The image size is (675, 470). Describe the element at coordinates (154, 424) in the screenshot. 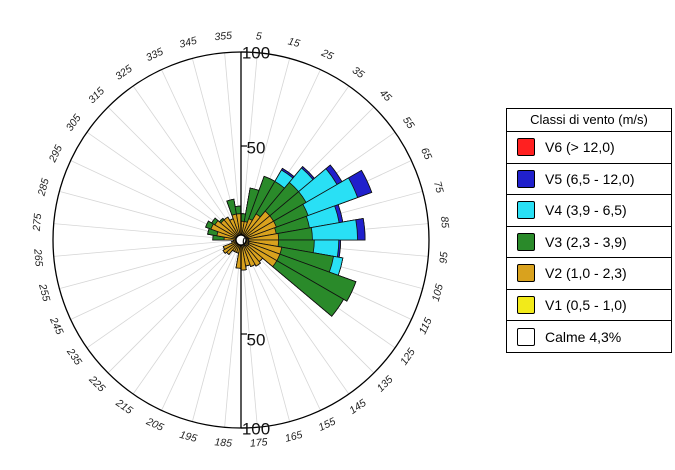

I see `direction-label: 205` at that location.